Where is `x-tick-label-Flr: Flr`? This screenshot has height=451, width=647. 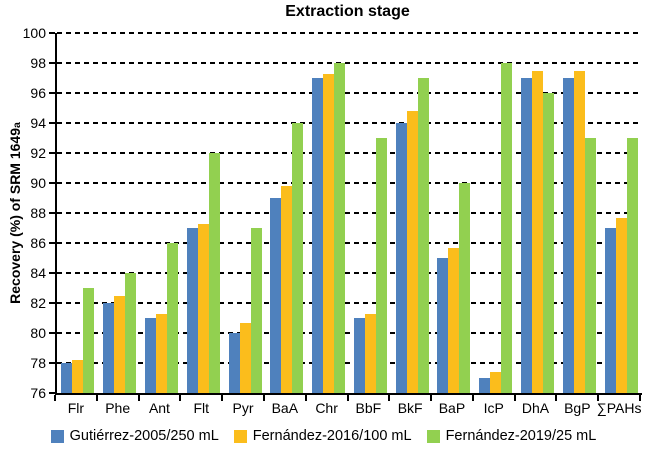 x-tick-label-Flr: Flr is located at coordinates (76, 408).